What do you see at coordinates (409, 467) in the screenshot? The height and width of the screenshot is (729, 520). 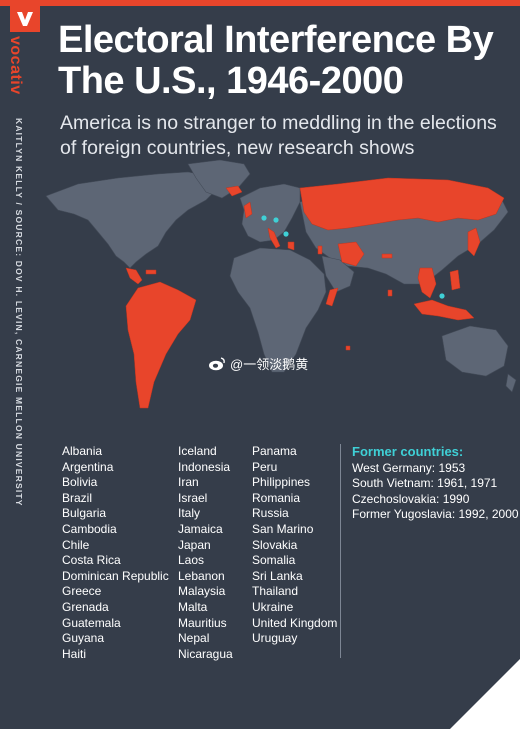 I see `former-country-item: West Germany: 1953` at bounding box center [409, 467].